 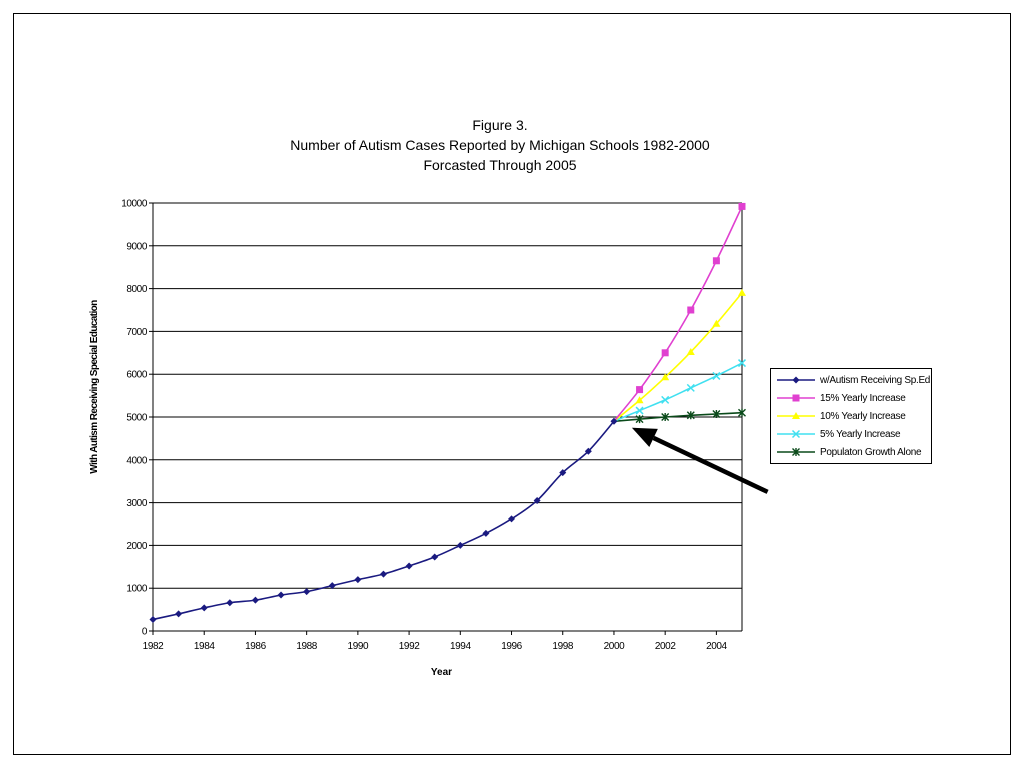 What do you see at coordinates (306, 646) in the screenshot?
I see `x-tick-label: 1988` at bounding box center [306, 646].